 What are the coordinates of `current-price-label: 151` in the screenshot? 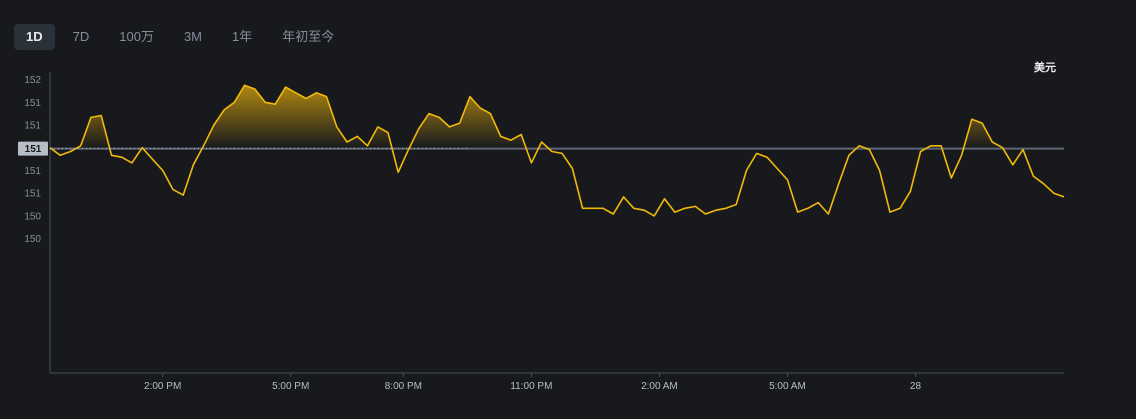 It's located at (33, 148).